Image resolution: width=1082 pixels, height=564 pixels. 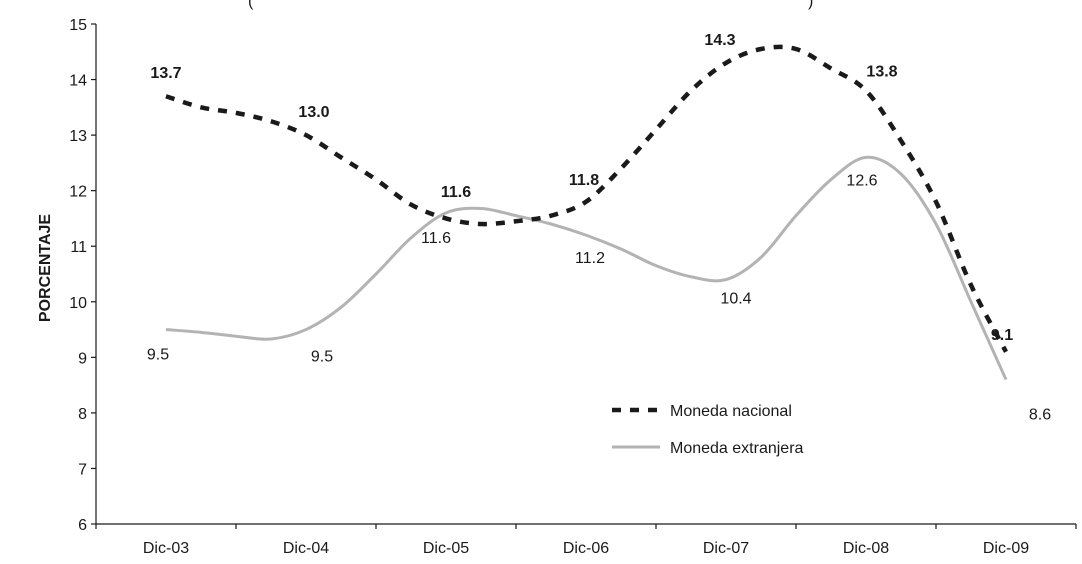 What do you see at coordinates (82, 469) in the screenshot?
I see `y-tick-label: 7` at bounding box center [82, 469].